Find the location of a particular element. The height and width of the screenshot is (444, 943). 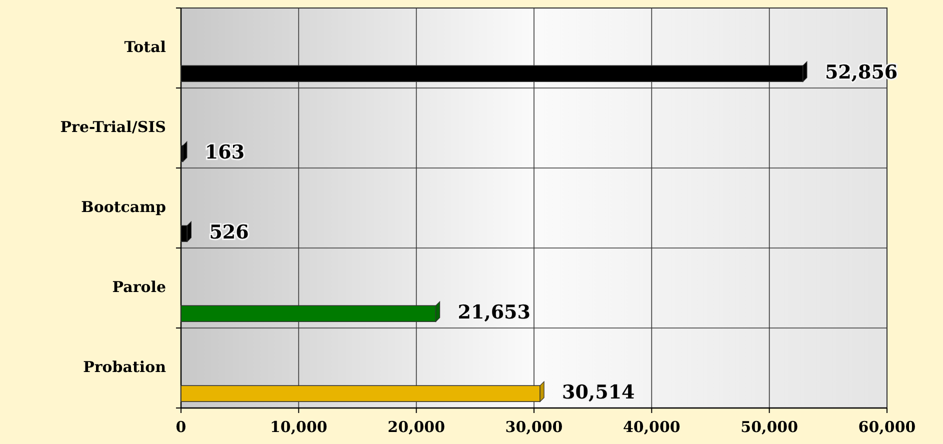

y-tick-label: Pre-Trial/SIS is located at coordinates (113, 127).